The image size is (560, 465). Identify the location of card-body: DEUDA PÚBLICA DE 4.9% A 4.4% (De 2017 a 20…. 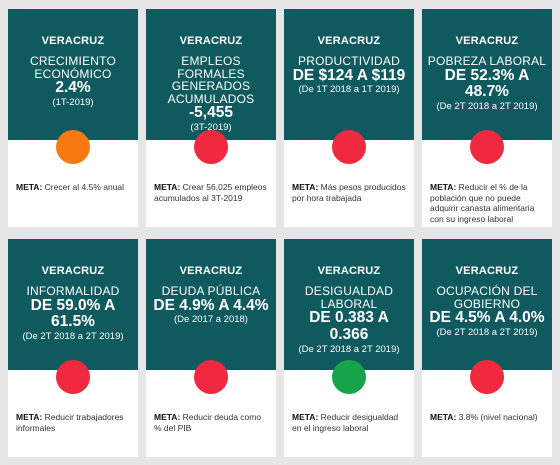
(211, 305).